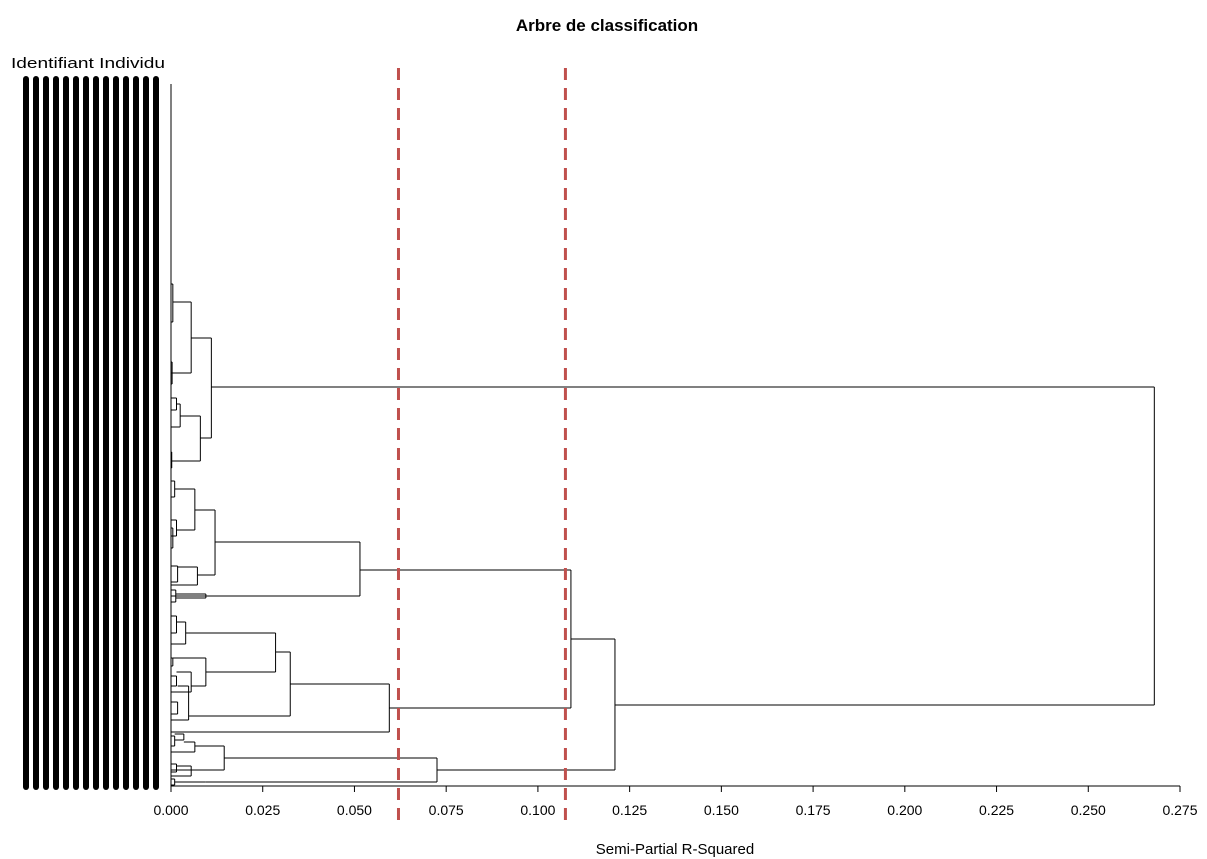 The height and width of the screenshot is (859, 1207). Describe the element at coordinates (1088, 810) in the screenshot. I see `x-tick-label: 0.250` at that location.